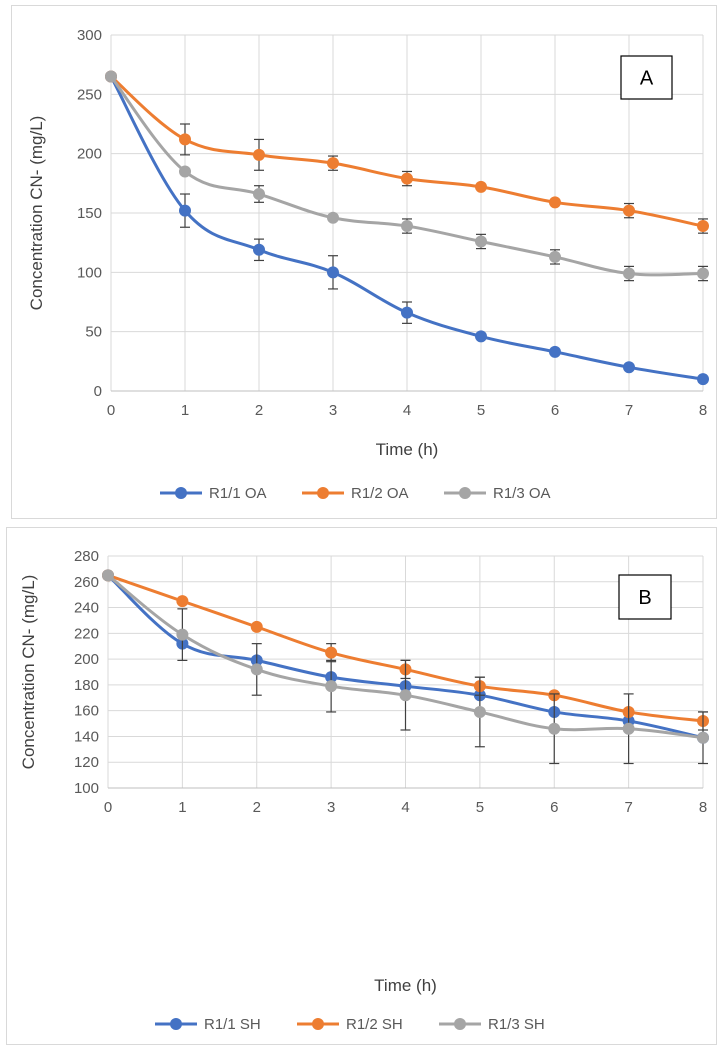 This screenshot has height=1046, width=718. Describe the element at coordinates (238, 493) in the screenshot. I see `svg-text: R1/1 OA` at that location.